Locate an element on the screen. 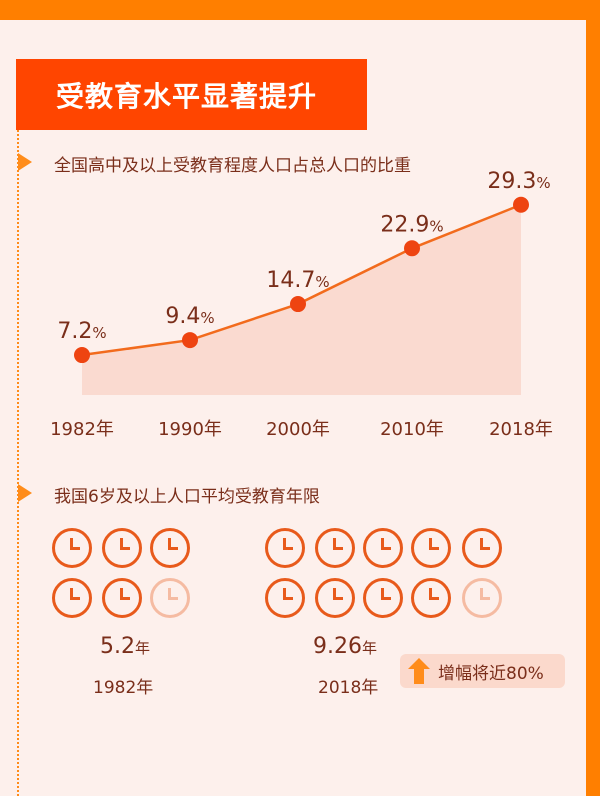 Image resolution: width=600 pixels, height=796 pixels. x-tick-label: 2018年 is located at coordinates (521, 429).